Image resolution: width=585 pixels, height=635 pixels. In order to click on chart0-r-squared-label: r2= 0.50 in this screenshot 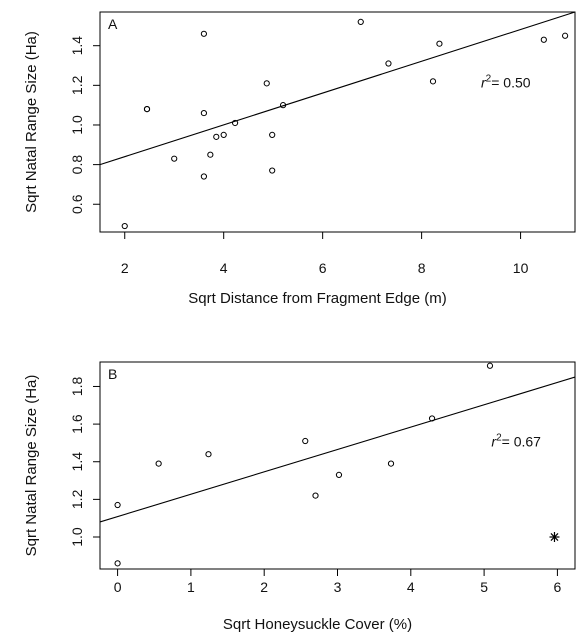, I will do `click(506, 81)`.